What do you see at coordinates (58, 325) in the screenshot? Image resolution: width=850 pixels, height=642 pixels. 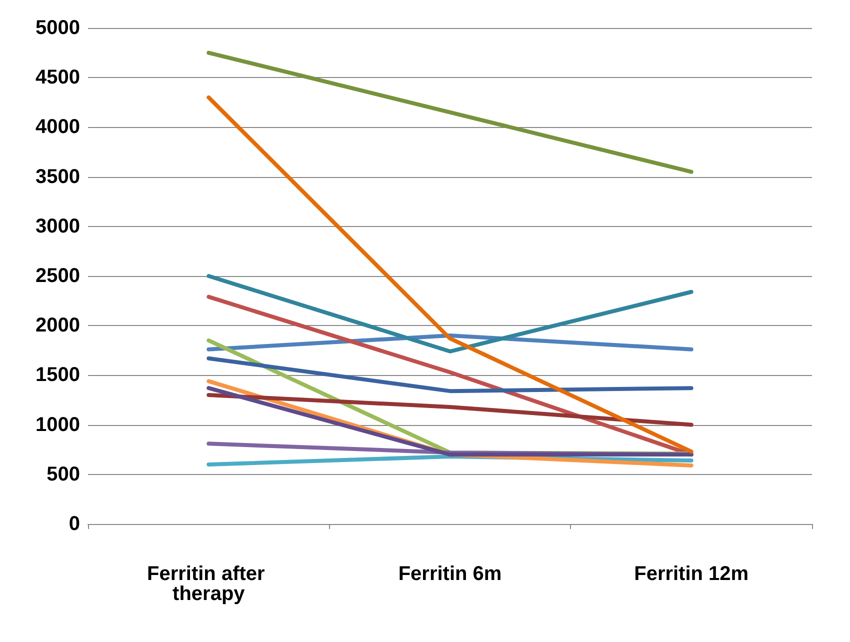 I see `y-tick-label: 2000` at bounding box center [58, 325].